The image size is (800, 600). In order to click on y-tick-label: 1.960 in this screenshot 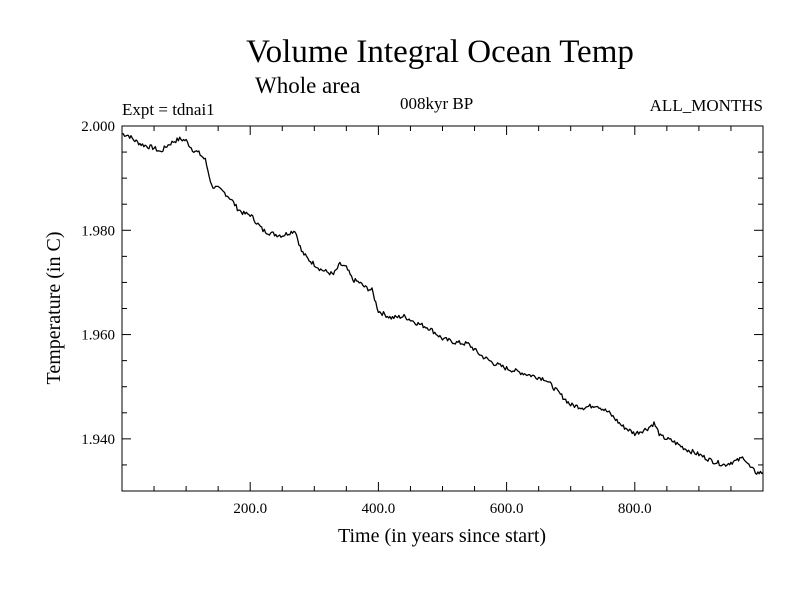, I will do `click(98, 336)`.